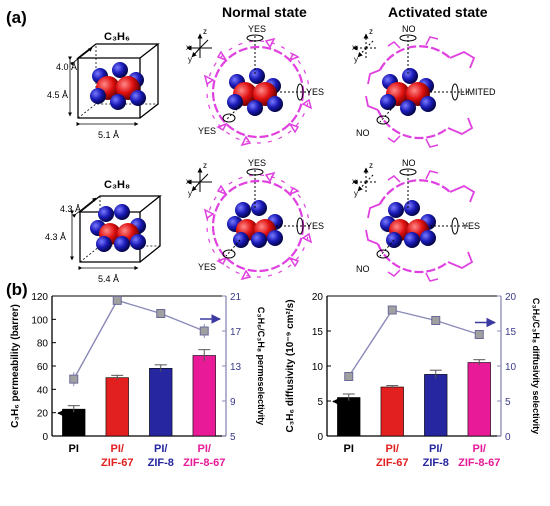 The height and width of the screenshot is (506, 550). I want to click on activated-state-title: Activated state, so click(438, 12).